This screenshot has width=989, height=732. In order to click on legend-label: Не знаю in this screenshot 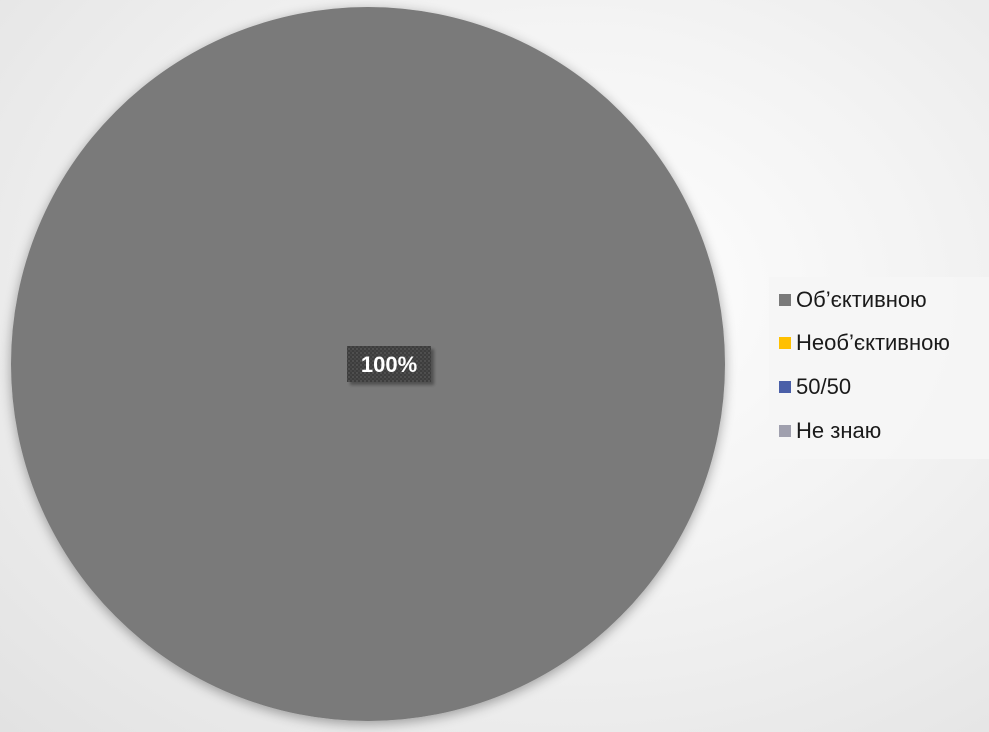, I will do `click(839, 430)`.